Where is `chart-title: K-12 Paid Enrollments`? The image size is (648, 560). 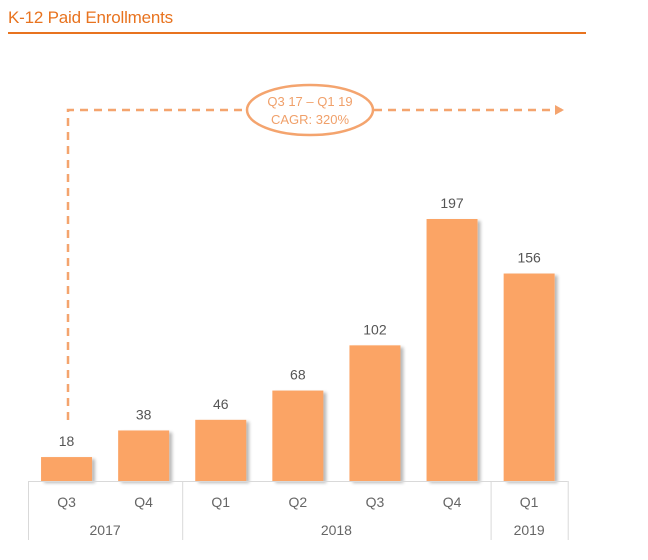 chart-title: K-12 Paid Enrollments is located at coordinates (90, 17).